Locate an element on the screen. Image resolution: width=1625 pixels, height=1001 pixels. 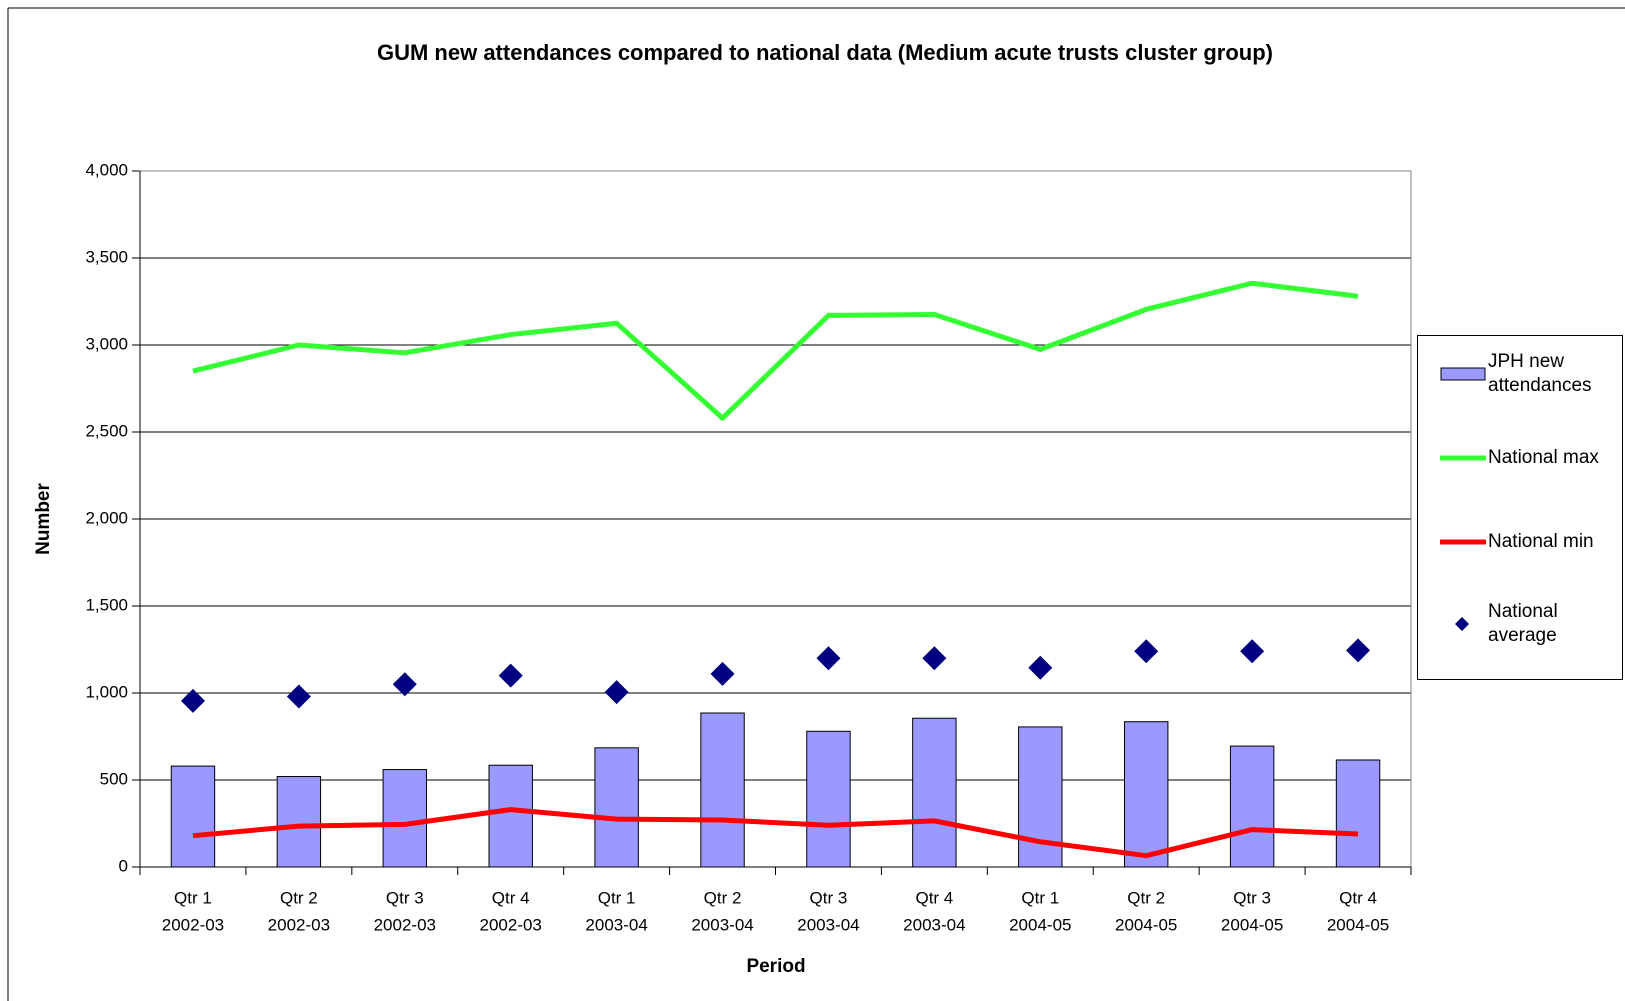
legend-label: National max is located at coordinates (1543, 457).